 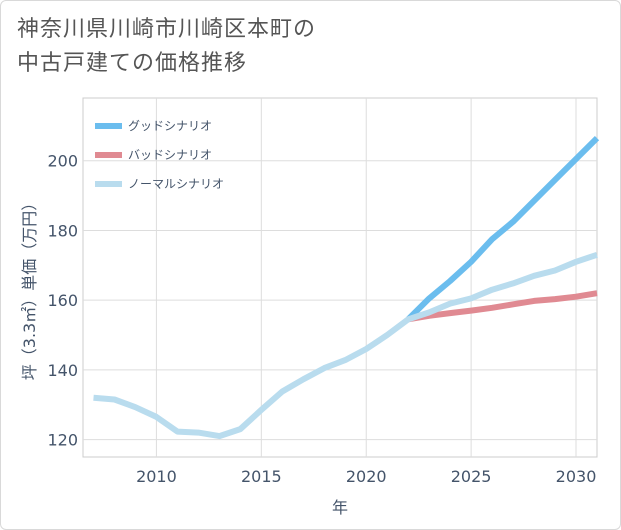 What do you see at coordinates (176, 184) in the screenshot?
I see `legend-label: ノーマルシナリオ` at bounding box center [176, 184].